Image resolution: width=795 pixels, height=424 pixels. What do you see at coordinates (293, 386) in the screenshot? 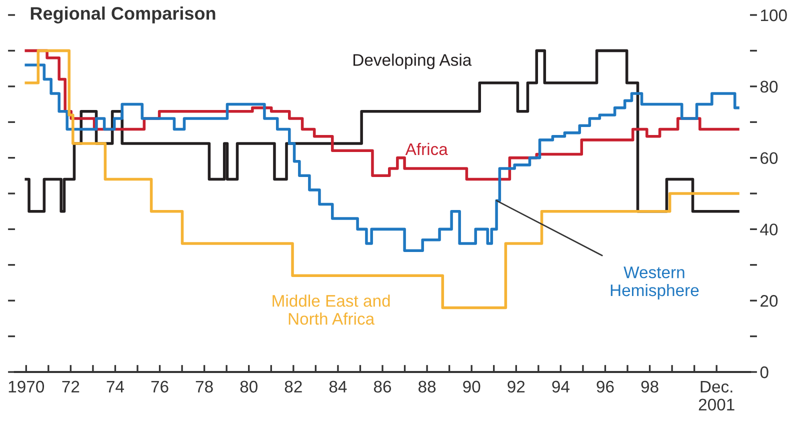
I see `x-tick-label: 82` at bounding box center [293, 386].